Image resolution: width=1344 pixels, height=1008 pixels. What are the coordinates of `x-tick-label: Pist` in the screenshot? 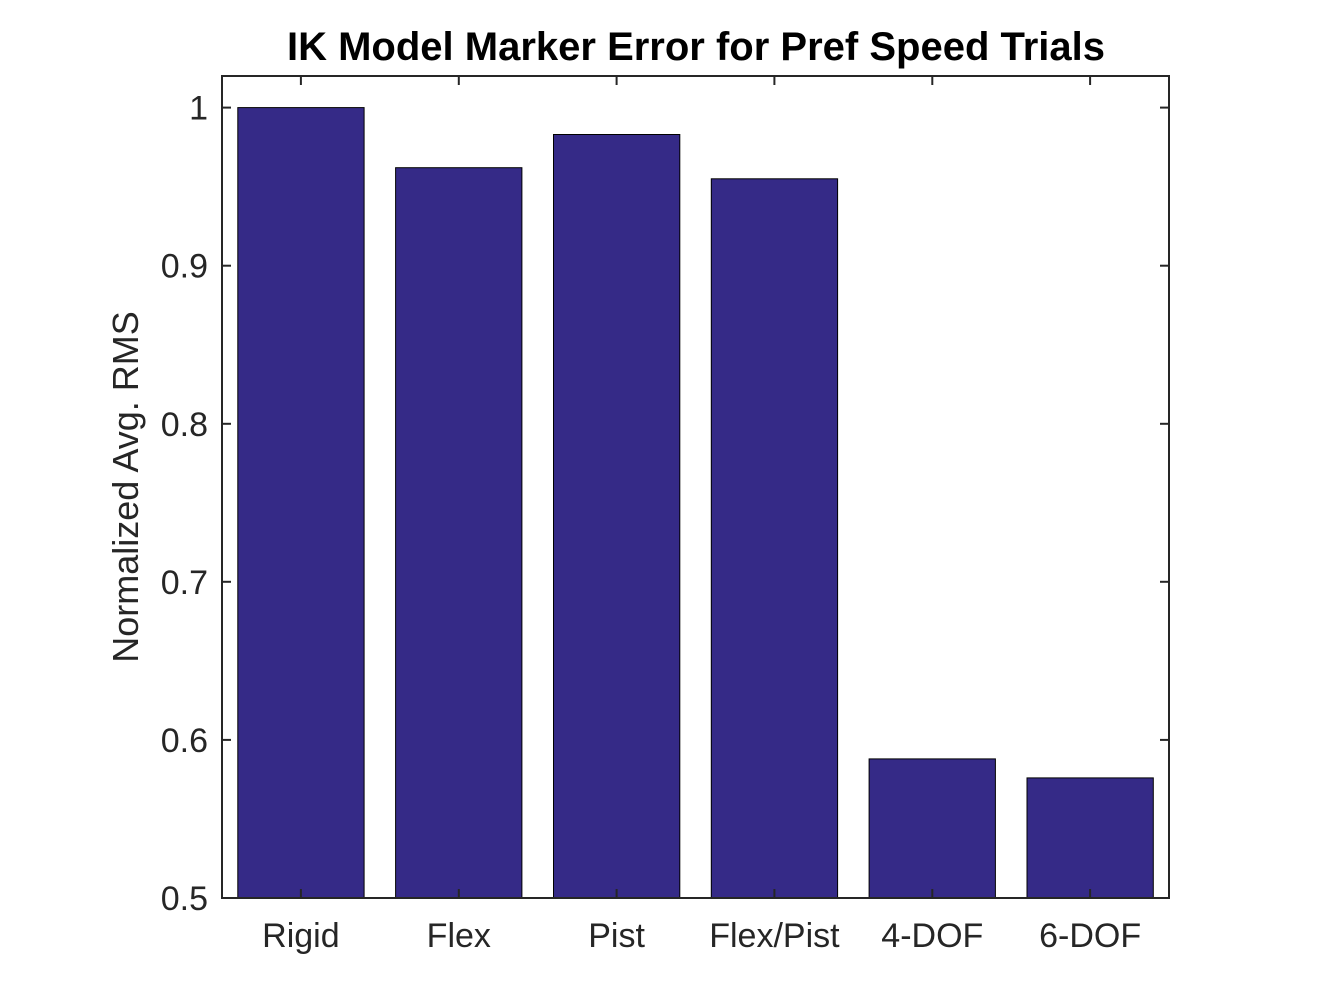 It's located at (616, 936).